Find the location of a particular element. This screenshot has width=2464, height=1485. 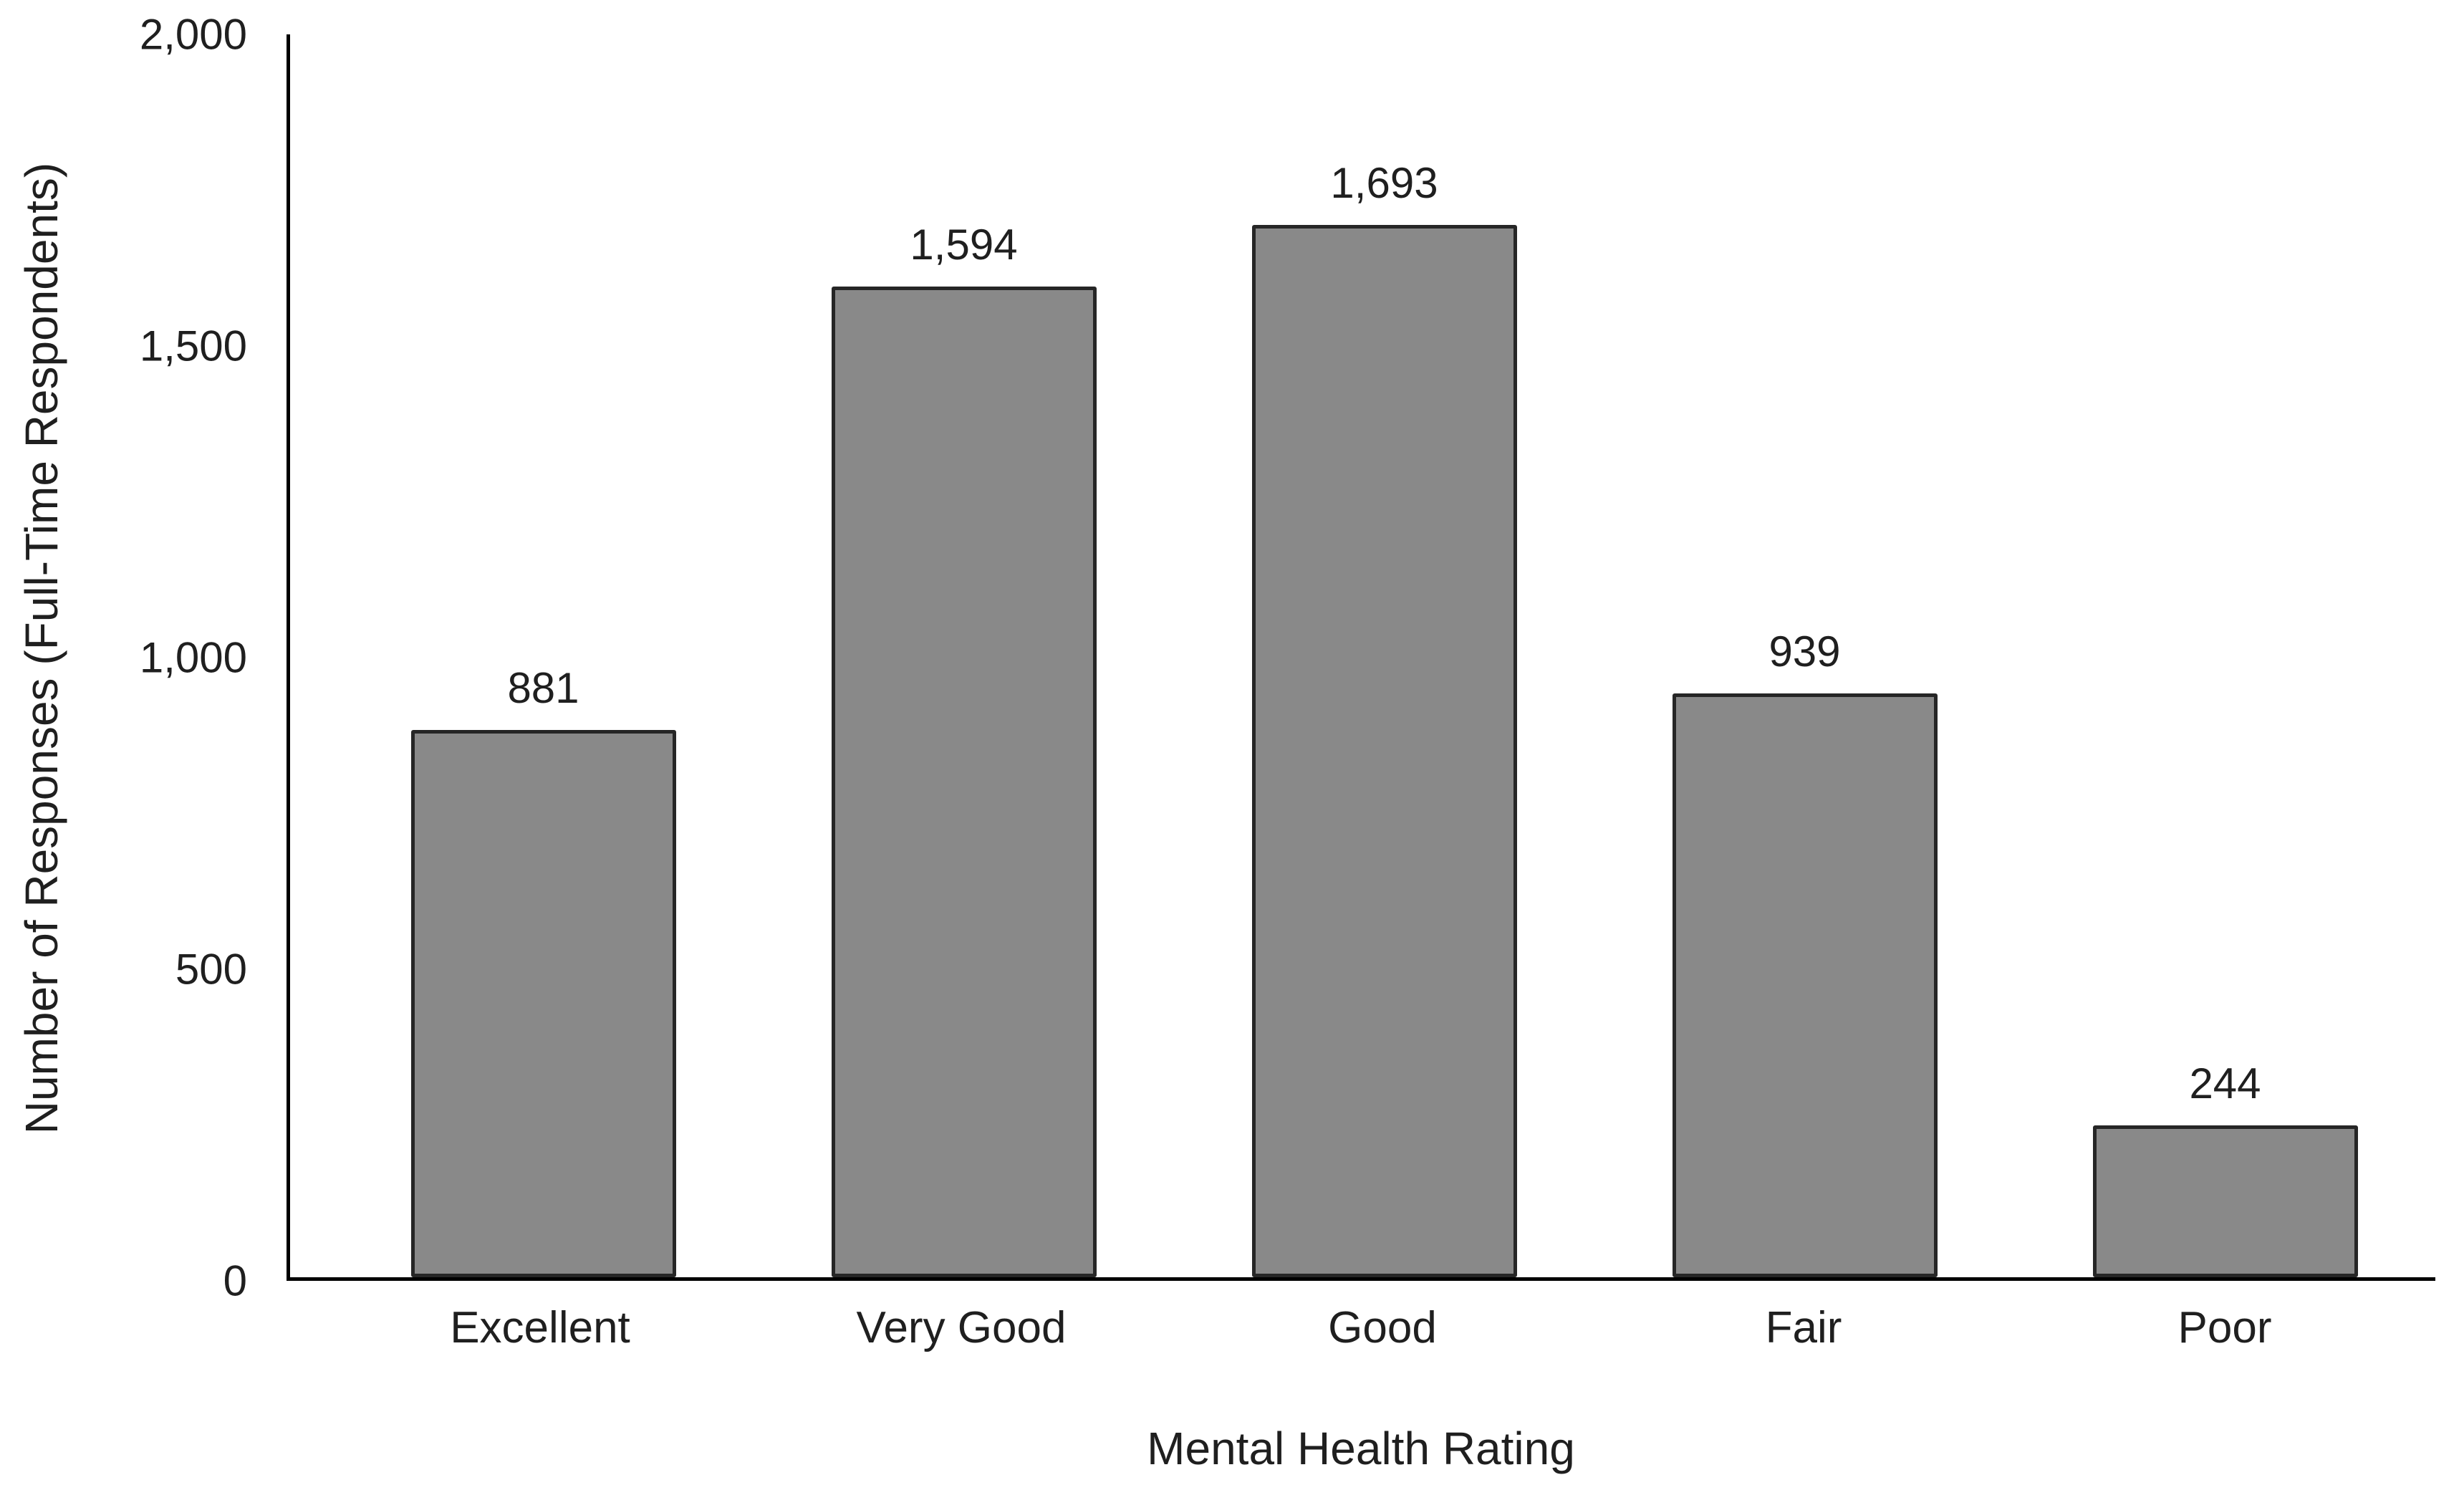

bar-group-fair: 939 is located at coordinates (1804, 655).